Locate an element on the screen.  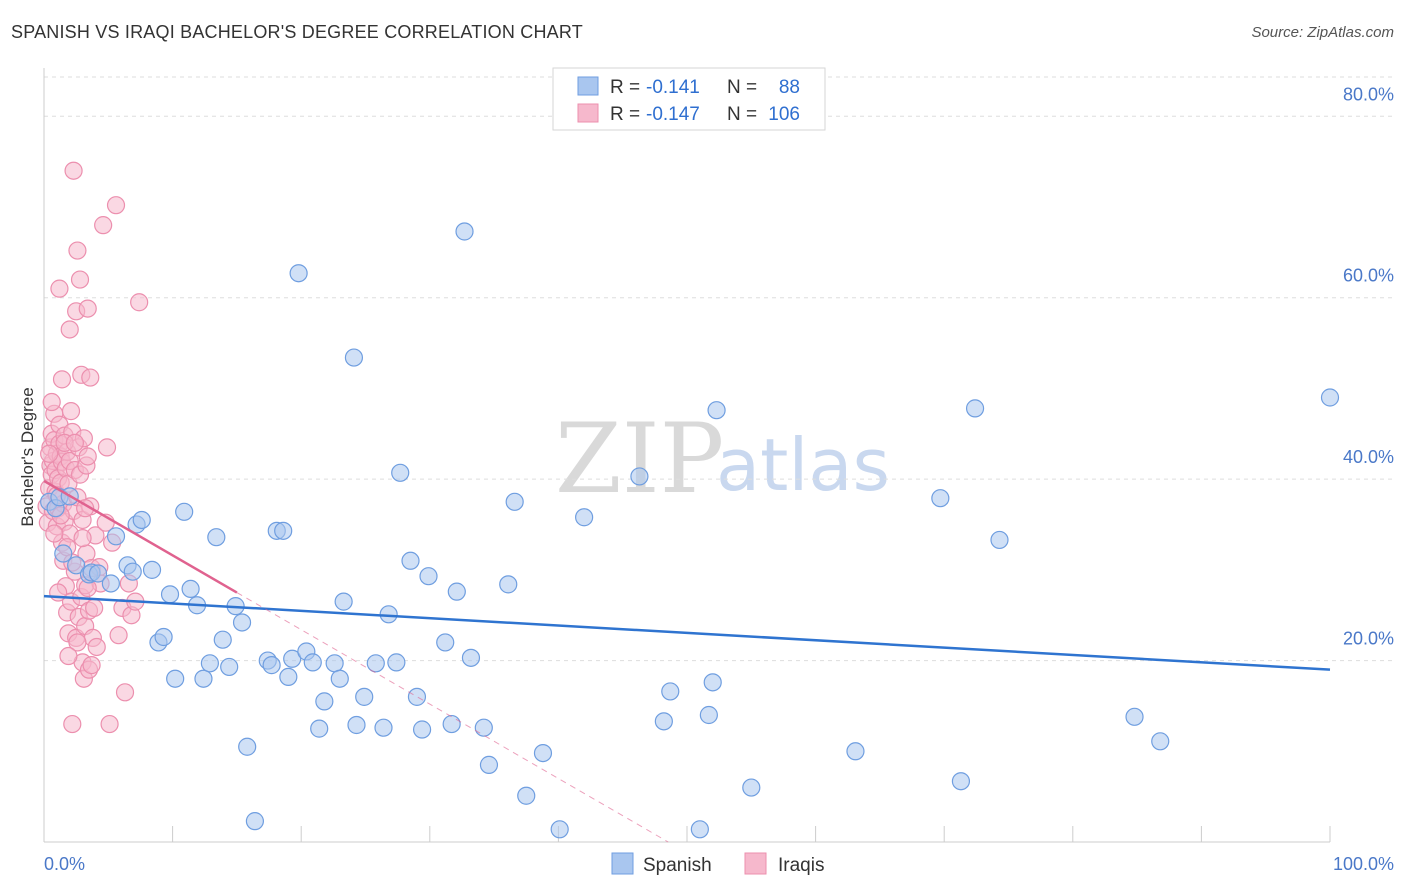
spanish-trend-line is located at coordinates (687, 632).